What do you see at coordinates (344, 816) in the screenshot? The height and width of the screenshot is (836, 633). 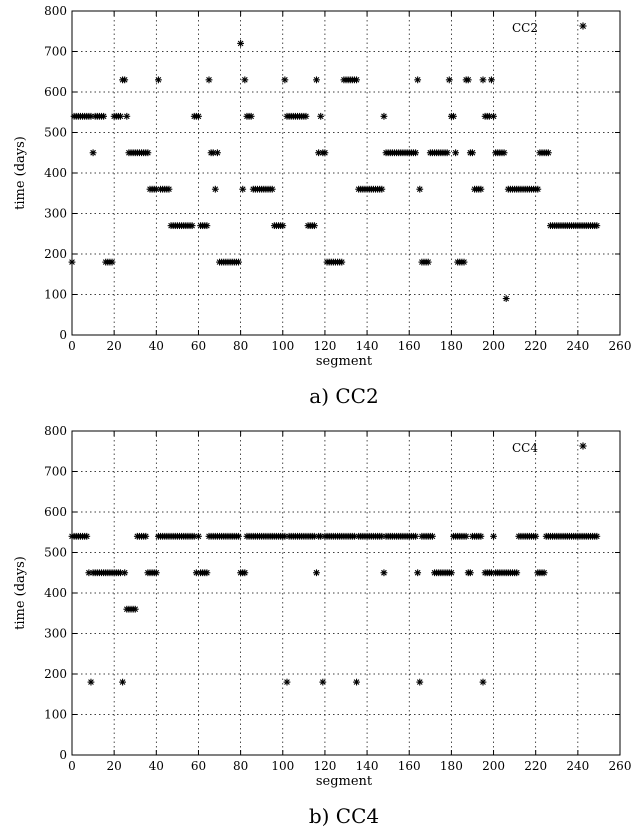 I see `chart-caption: b) CC4` at bounding box center [344, 816].